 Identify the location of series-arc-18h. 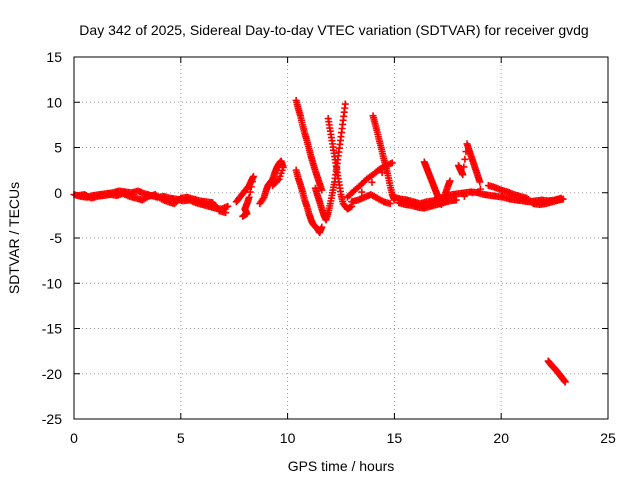
(469, 163).